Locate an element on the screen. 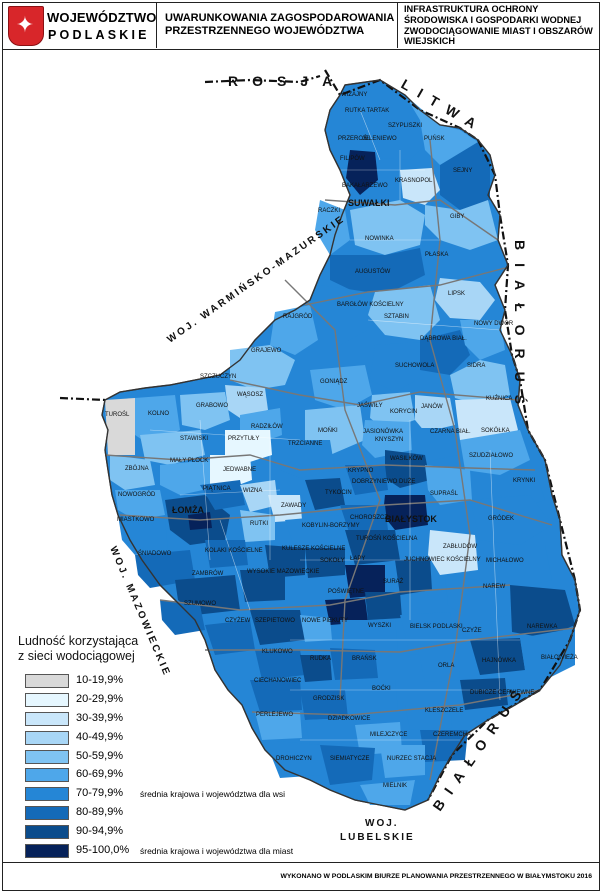 The image size is (604, 895). legend-item: 50-59,9% is located at coordinates (168, 757).